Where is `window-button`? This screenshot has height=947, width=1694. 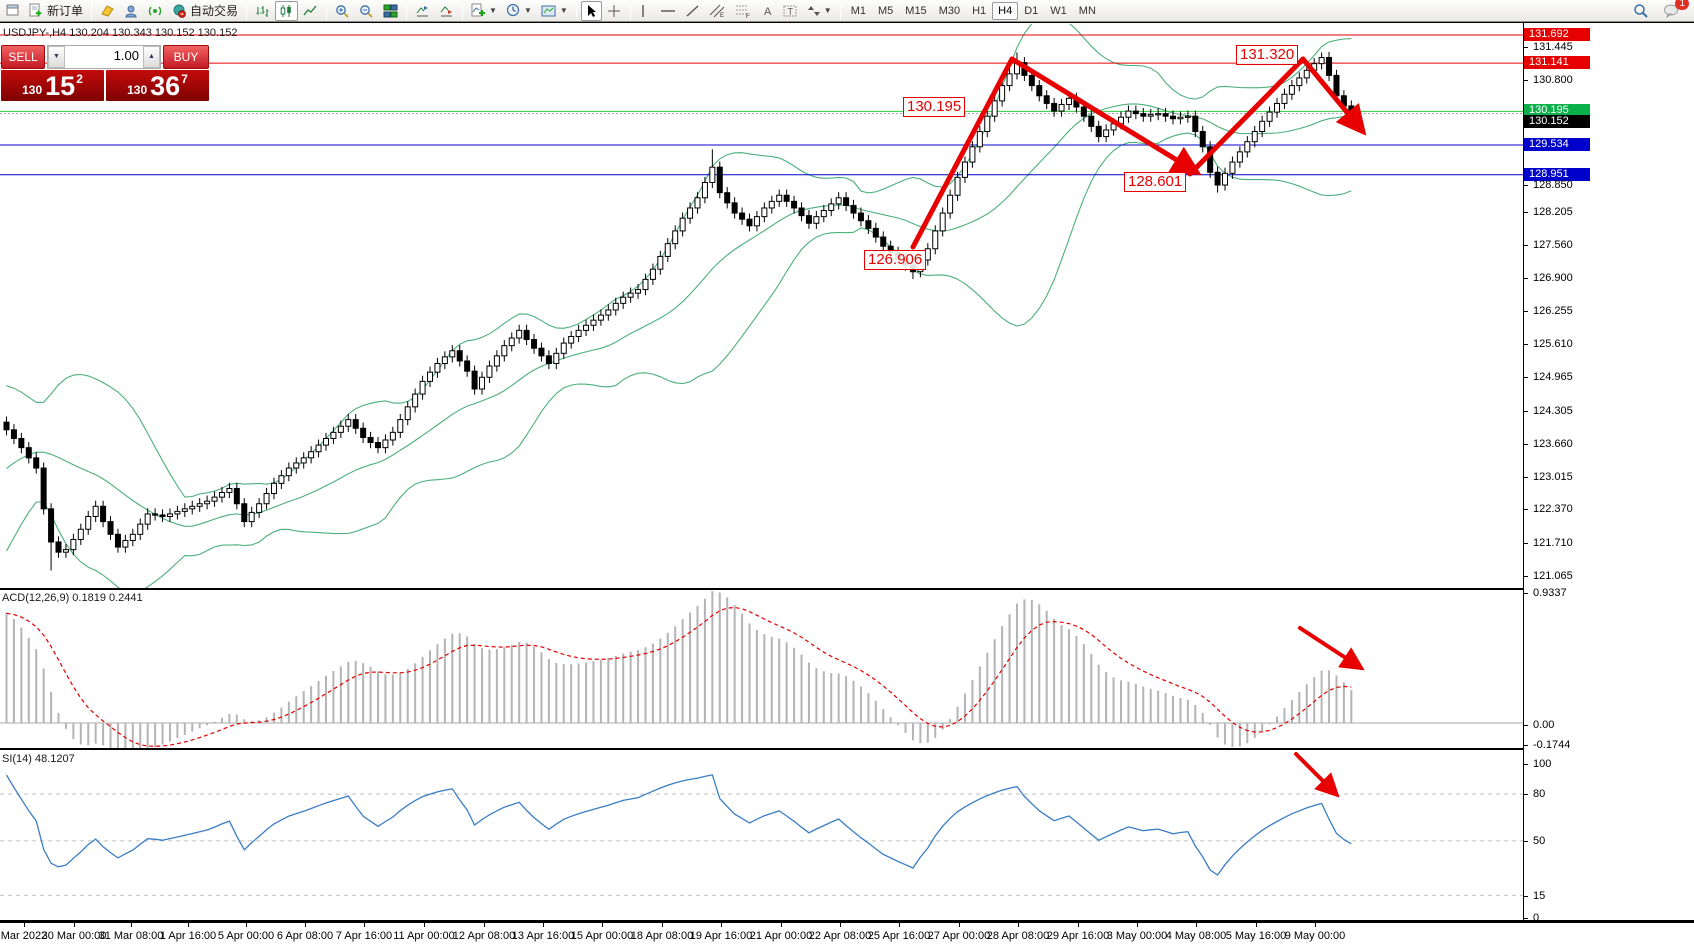 window-button is located at coordinates (13, 11).